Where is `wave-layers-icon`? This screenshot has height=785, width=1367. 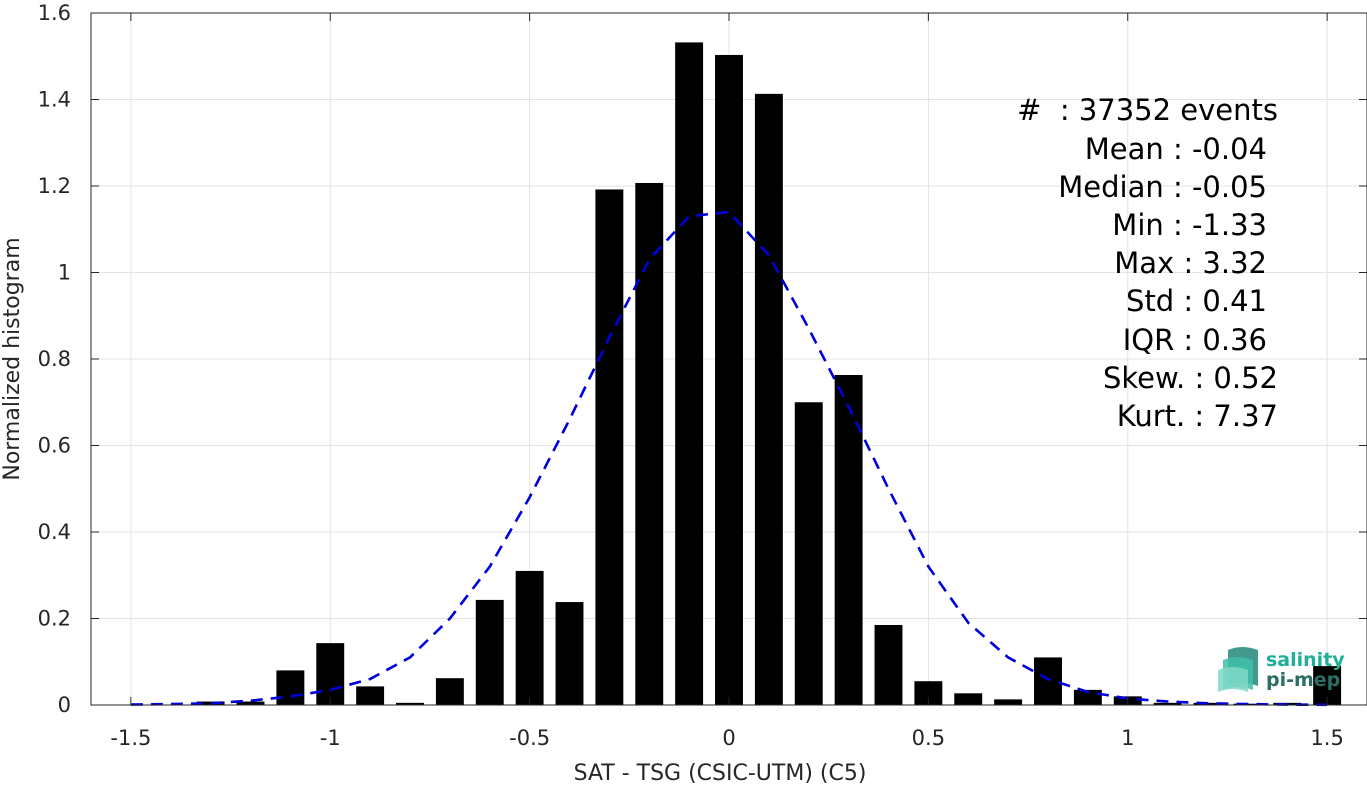 wave-layers-icon is located at coordinates (1238, 669).